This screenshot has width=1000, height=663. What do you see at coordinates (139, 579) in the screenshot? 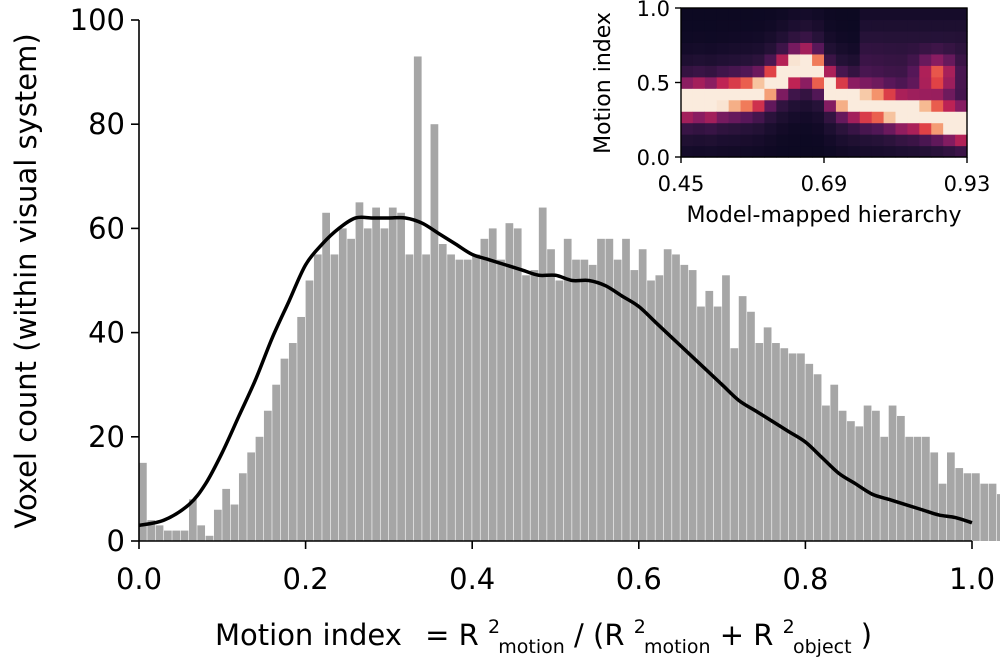
I see `x-tick-label: 0.0` at bounding box center [139, 579].